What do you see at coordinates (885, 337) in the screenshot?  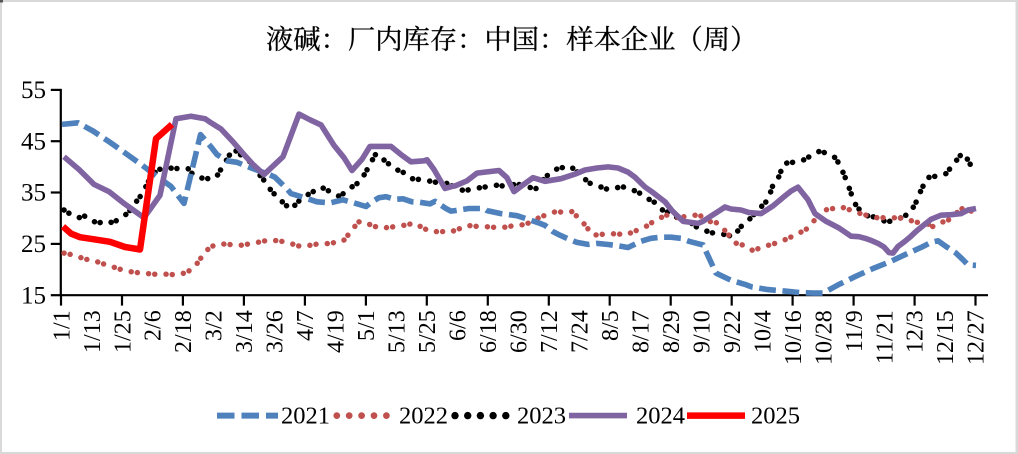 I see `svg-text: 11/21` at bounding box center [885, 337].